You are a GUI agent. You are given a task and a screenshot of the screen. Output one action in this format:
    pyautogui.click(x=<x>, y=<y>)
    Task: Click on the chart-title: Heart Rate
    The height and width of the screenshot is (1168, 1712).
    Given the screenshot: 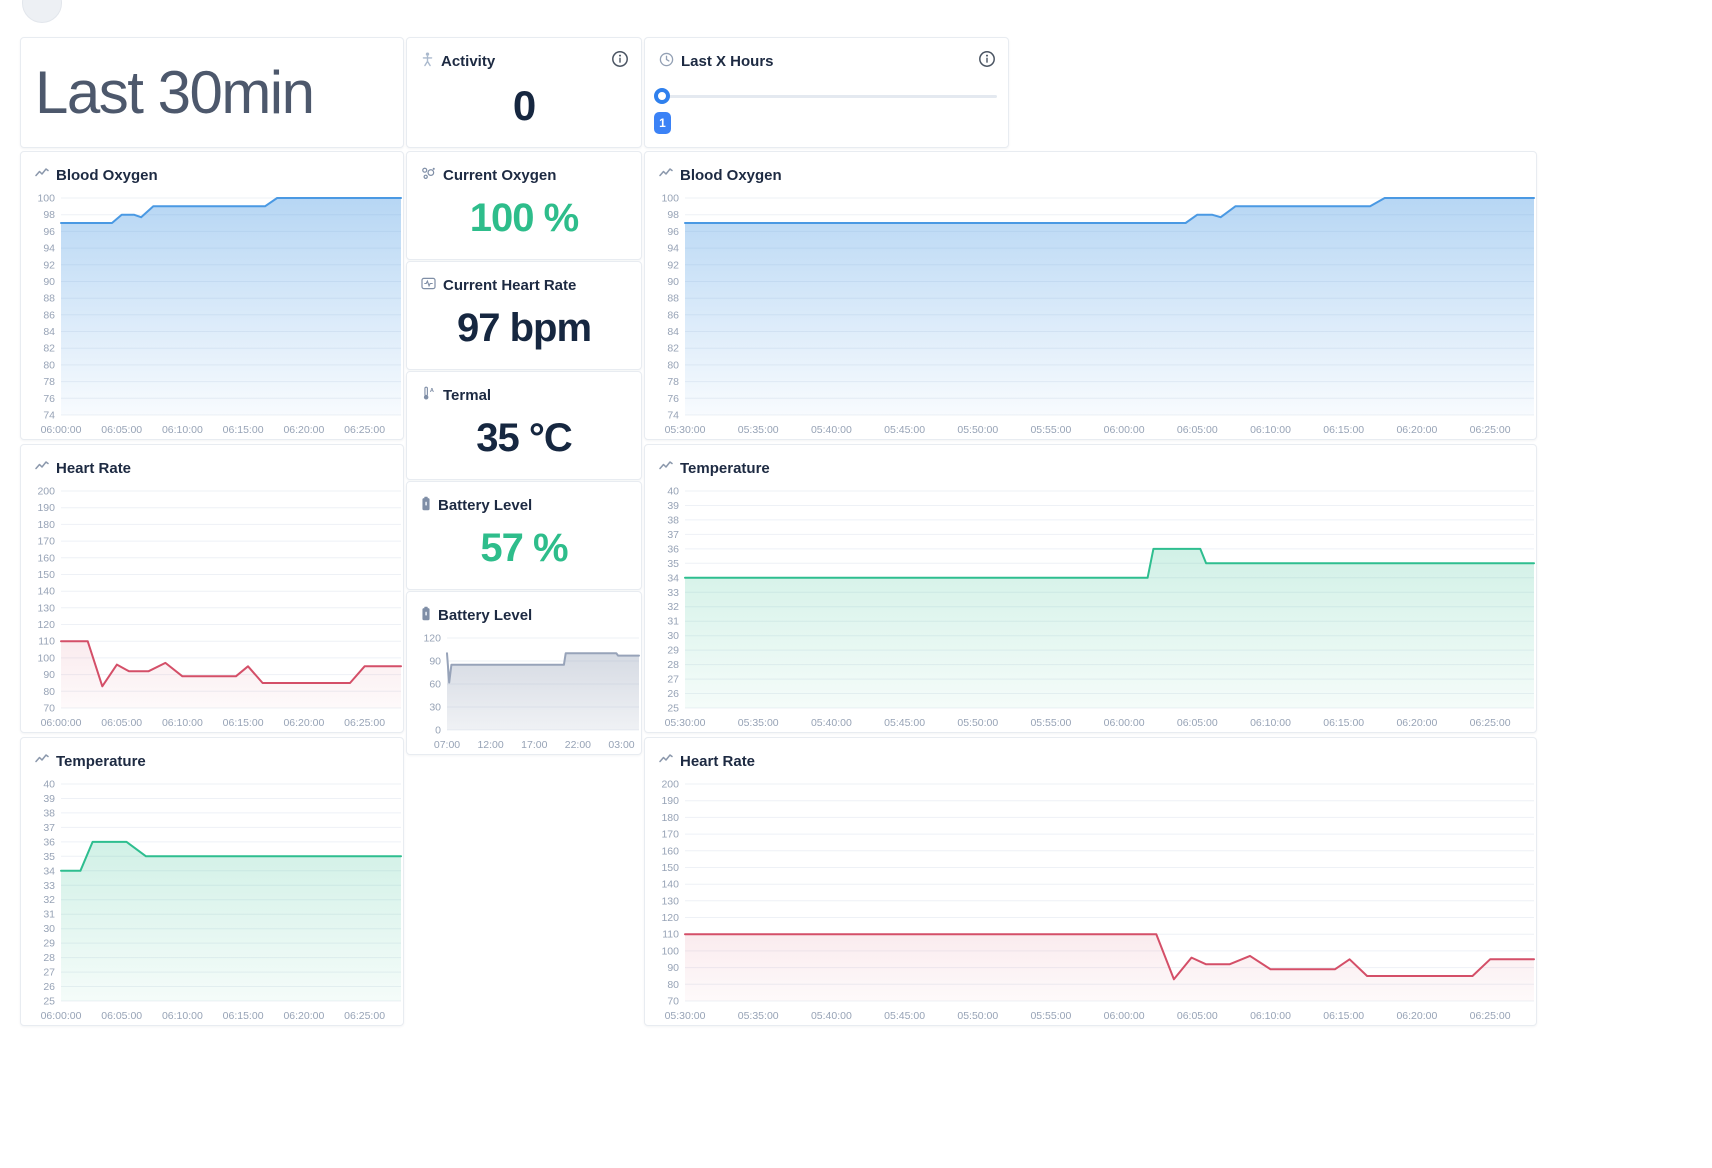 What is the action you would take?
    pyautogui.click(x=94, y=468)
    